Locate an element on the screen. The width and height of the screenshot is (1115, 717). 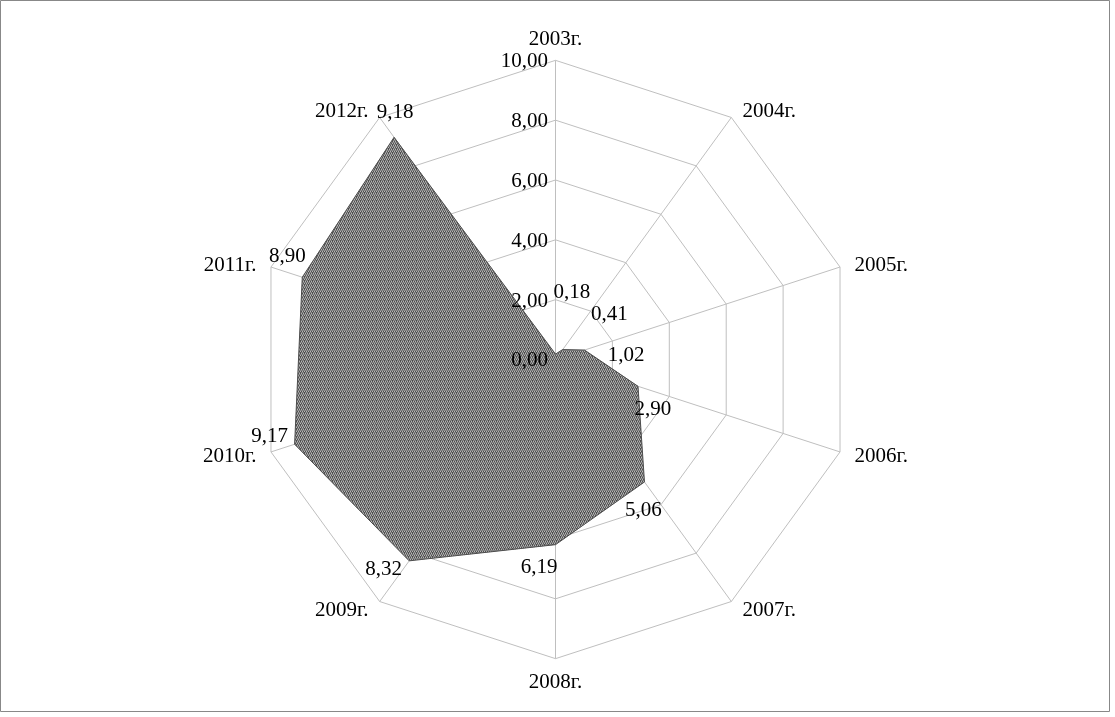
data-label: 5,06 is located at coordinates (643, 508).